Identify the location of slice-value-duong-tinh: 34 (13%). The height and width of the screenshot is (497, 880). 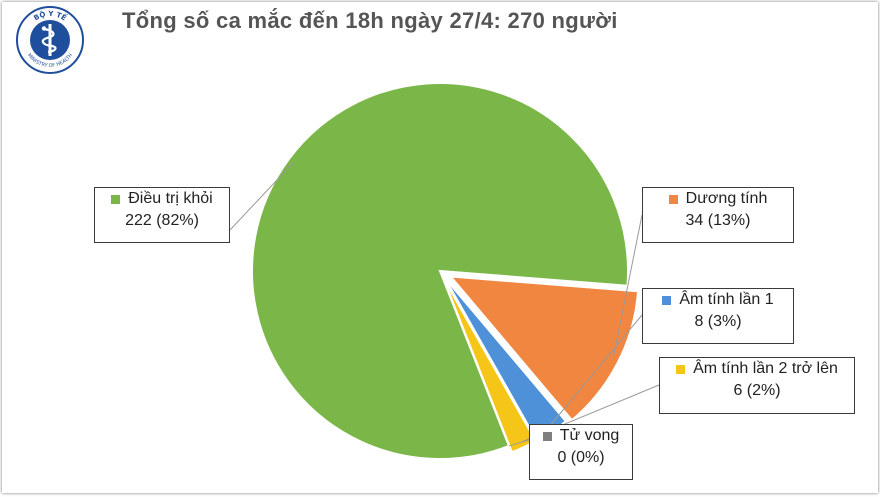
(718, 220).